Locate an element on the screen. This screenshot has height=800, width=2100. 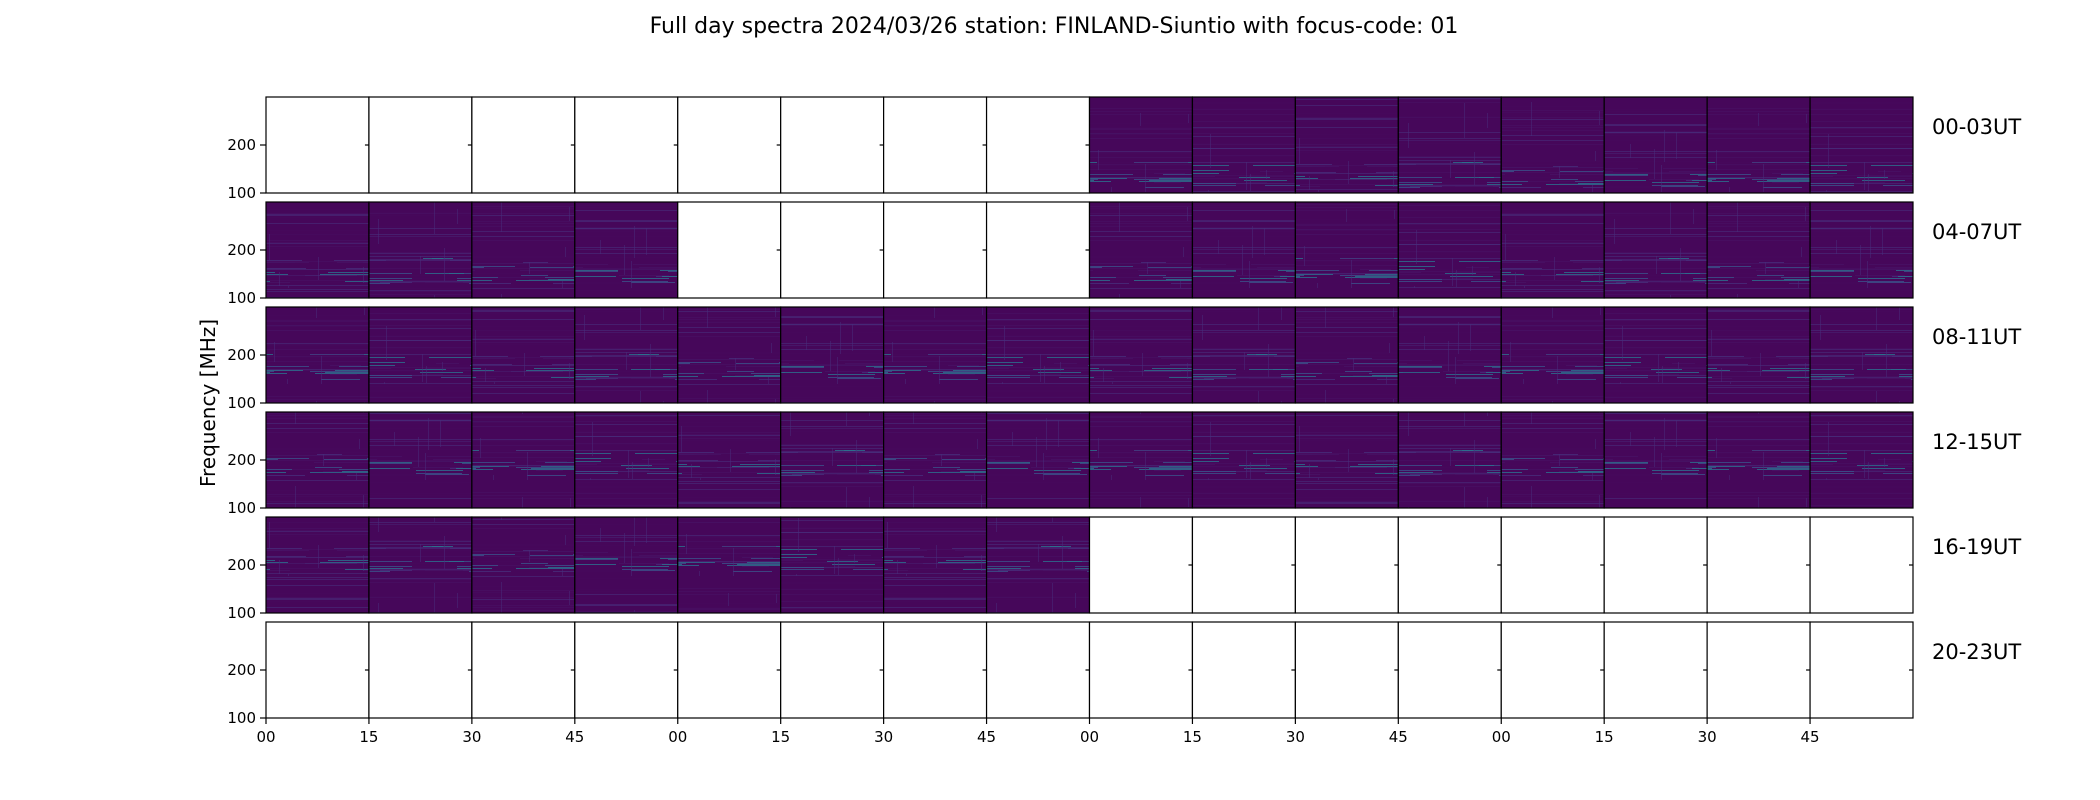
row-time-label: 00-03UT is located at coordinates (1976, 127).